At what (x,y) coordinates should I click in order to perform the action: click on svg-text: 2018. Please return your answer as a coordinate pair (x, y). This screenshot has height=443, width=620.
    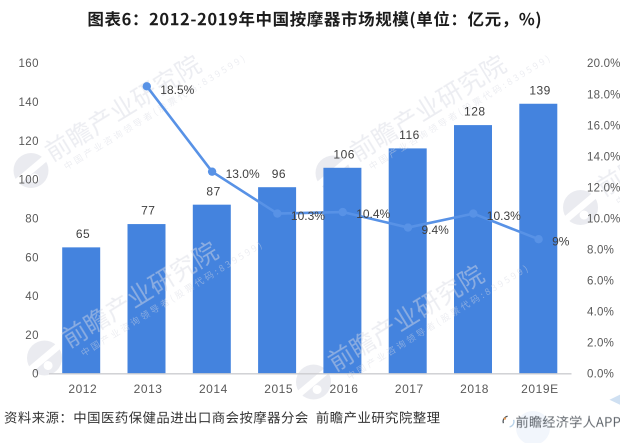
    Looking at the image, I should click on (474, 389).